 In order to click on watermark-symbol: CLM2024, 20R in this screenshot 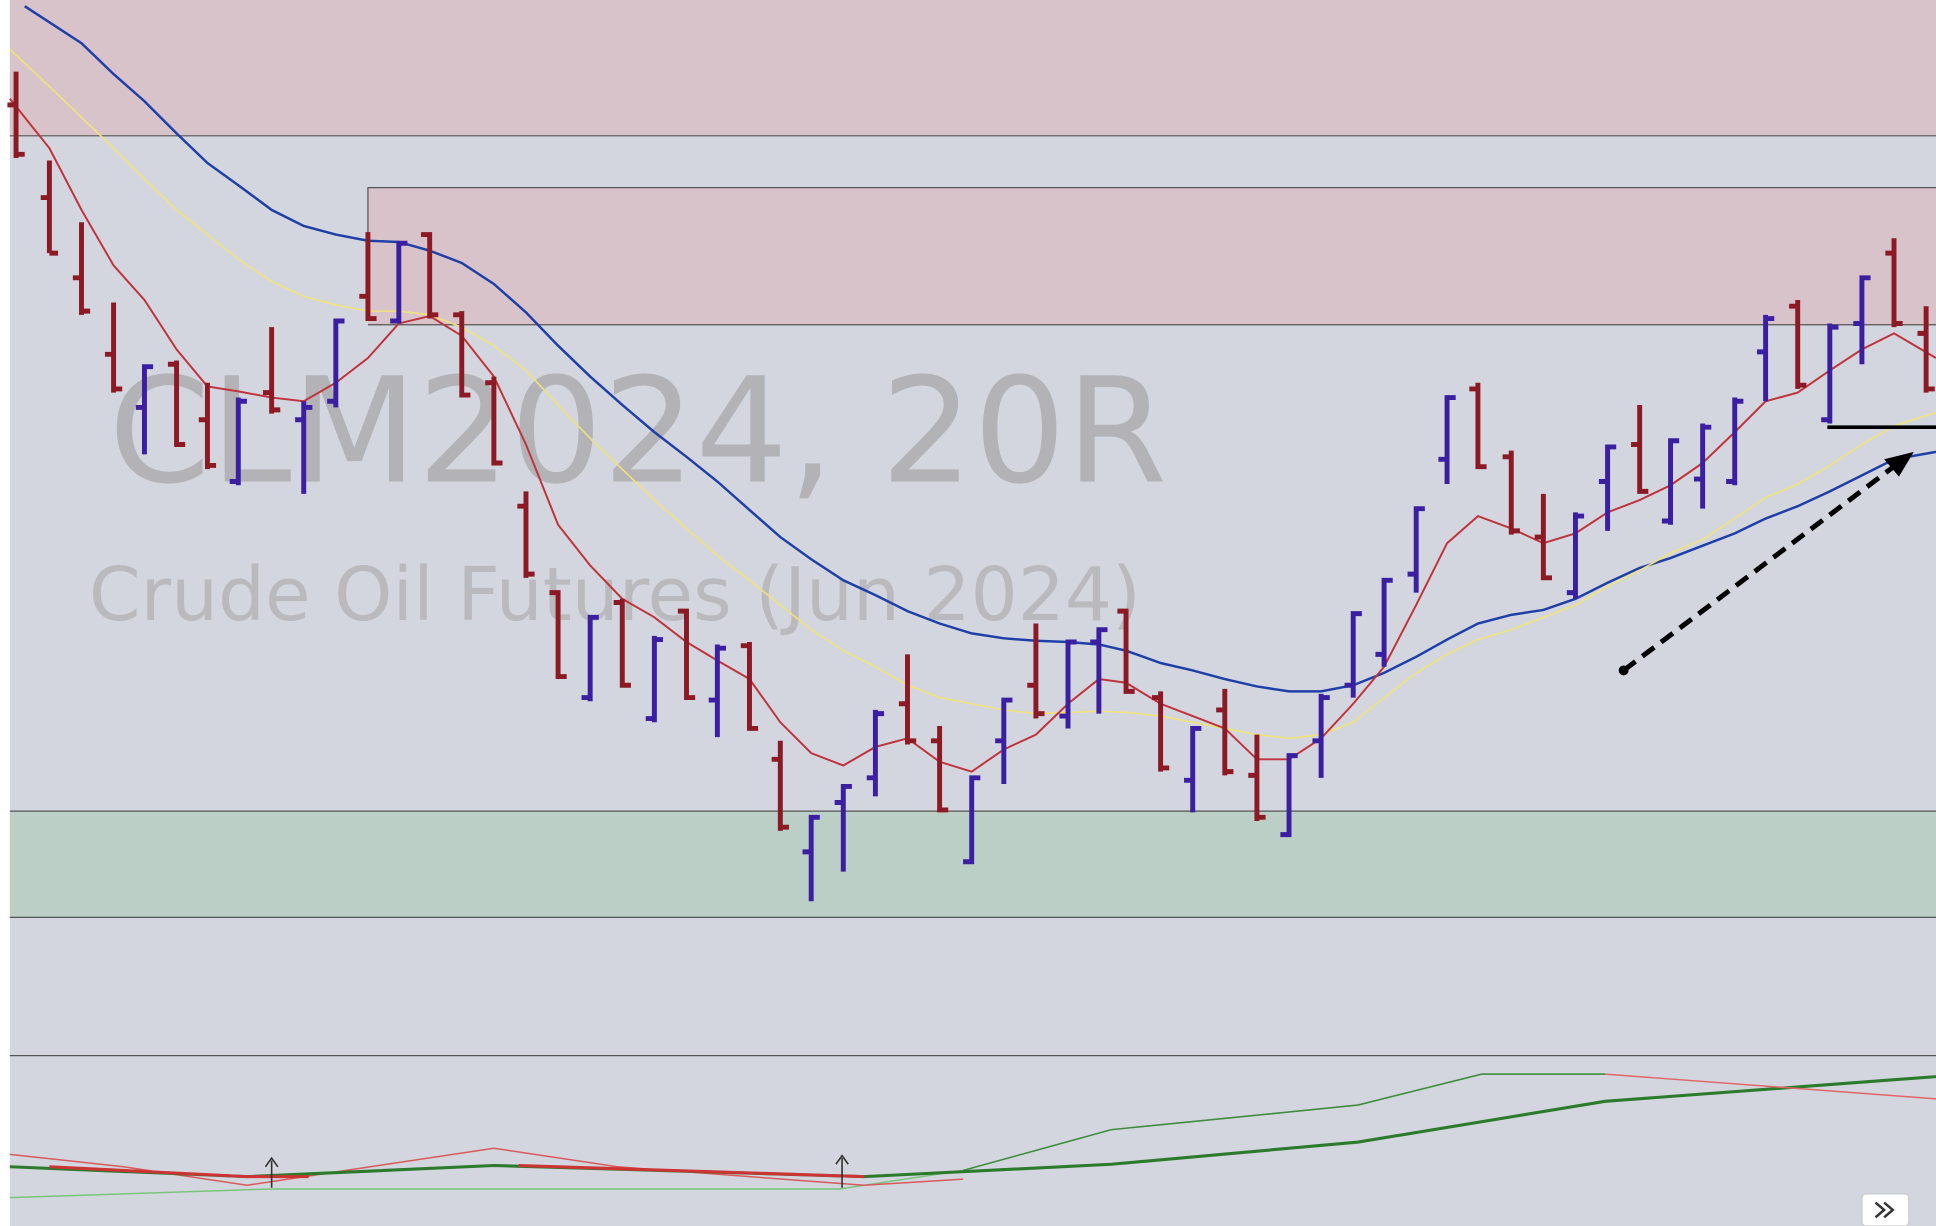, I will do `click(638, 432)`.